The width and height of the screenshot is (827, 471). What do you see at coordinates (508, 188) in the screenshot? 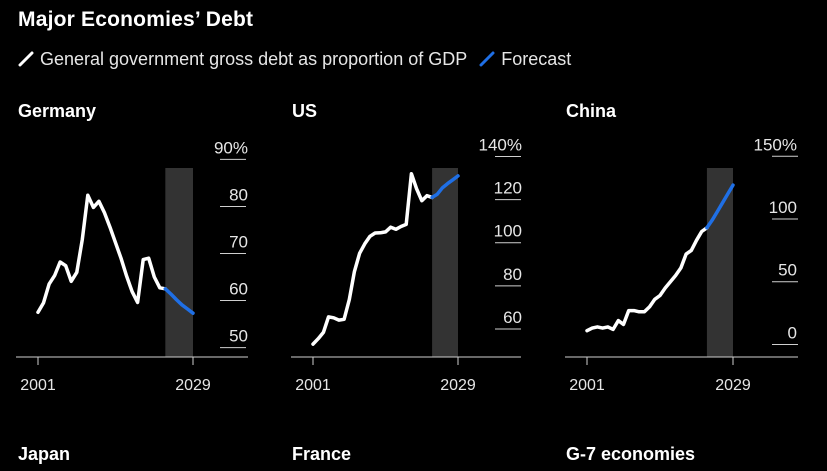
I see `y-tick-label: 120` at bounding box center [508, 188].